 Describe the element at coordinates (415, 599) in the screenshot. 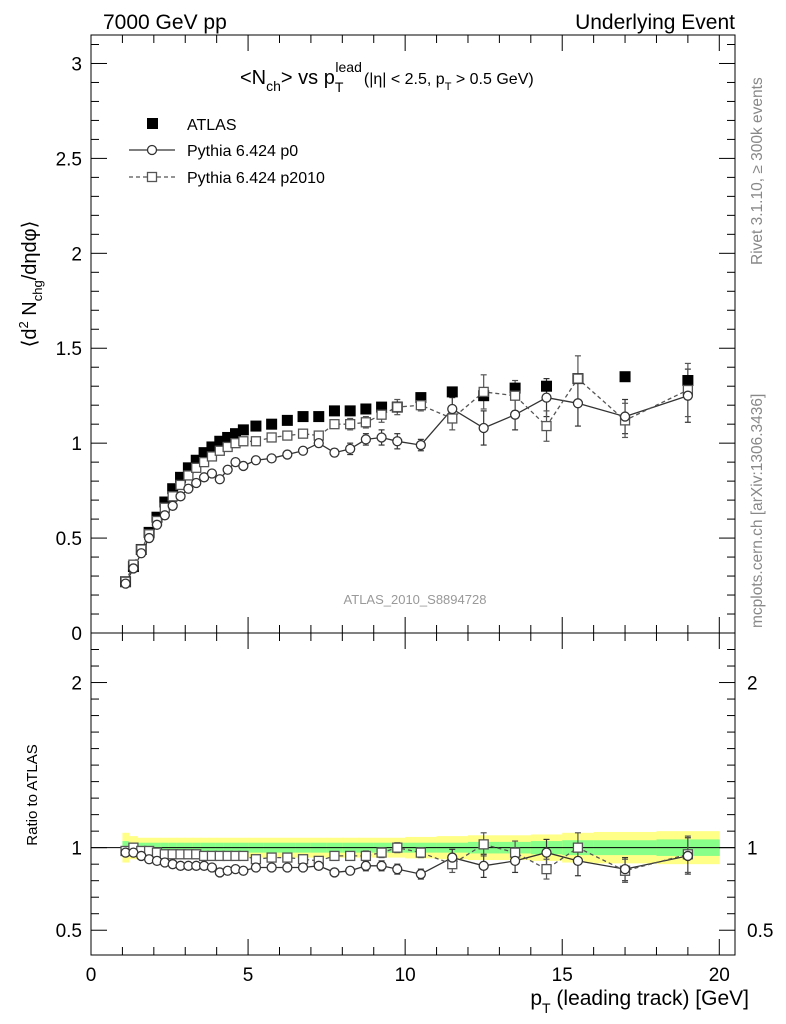

I see `analysis-label: ATLAS_2010_S8894728` at that location.